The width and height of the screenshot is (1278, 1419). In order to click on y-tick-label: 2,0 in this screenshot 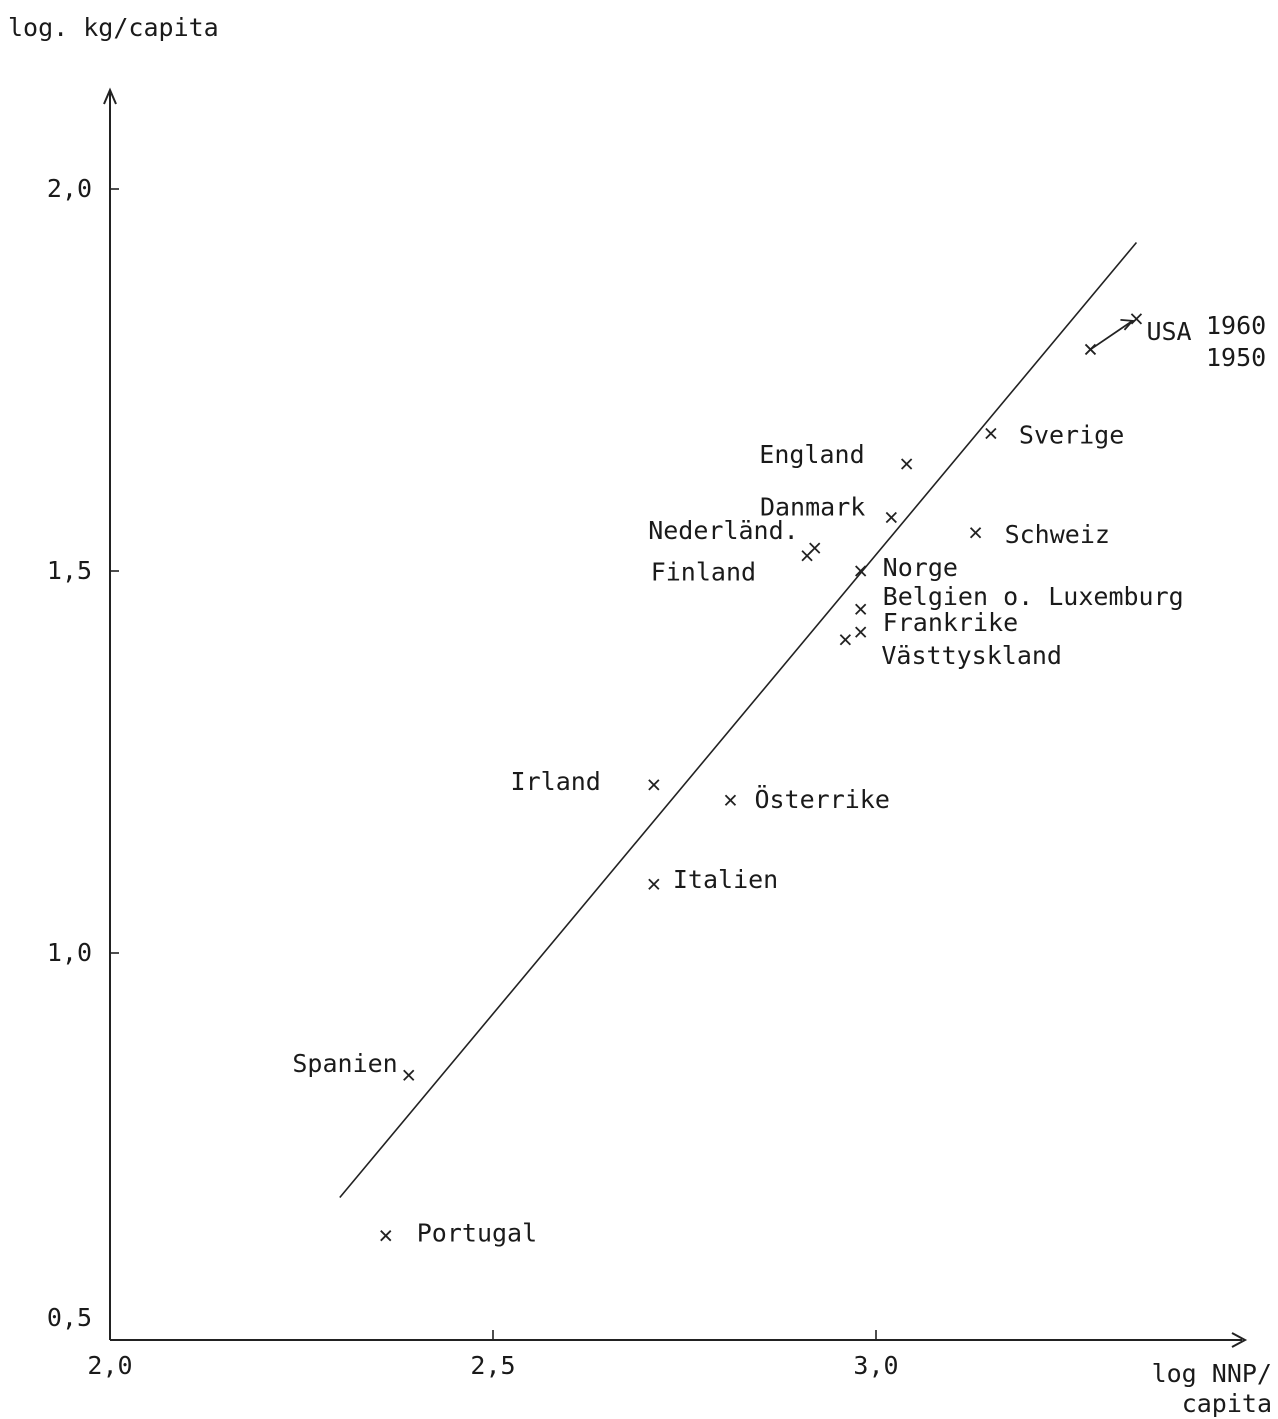, I will do `click(69, 188)`.